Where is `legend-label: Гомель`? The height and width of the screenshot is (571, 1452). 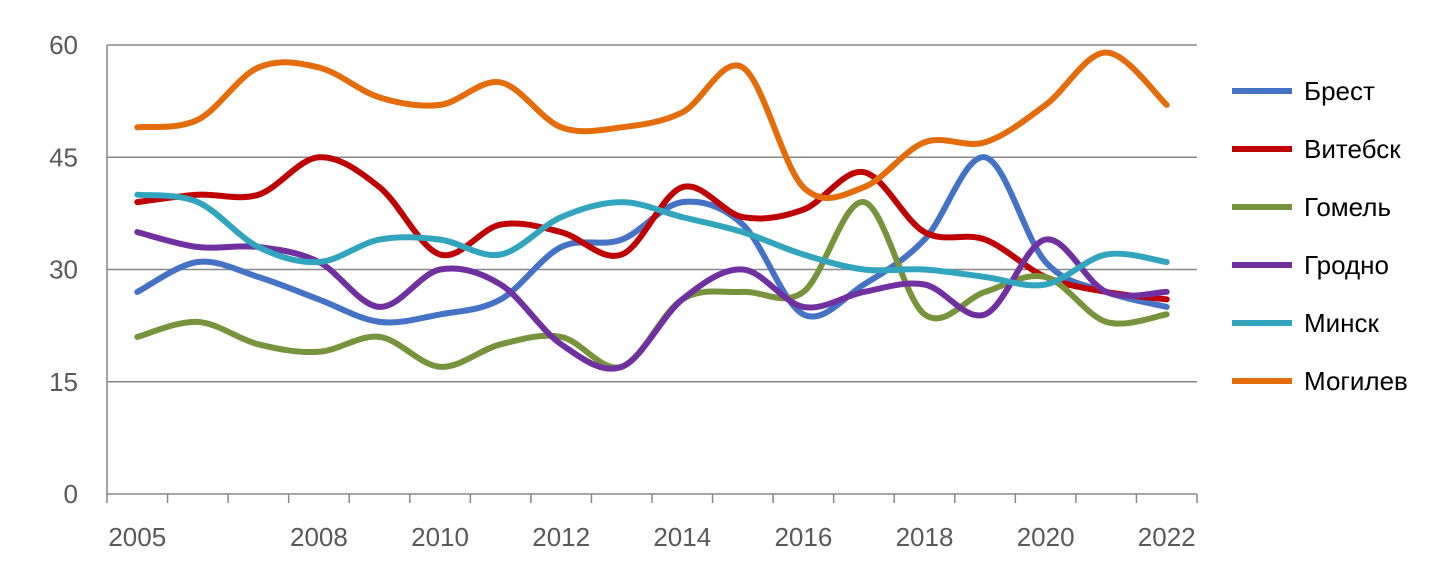 legend-label: Гомель is located at coordinates (1347, 207).